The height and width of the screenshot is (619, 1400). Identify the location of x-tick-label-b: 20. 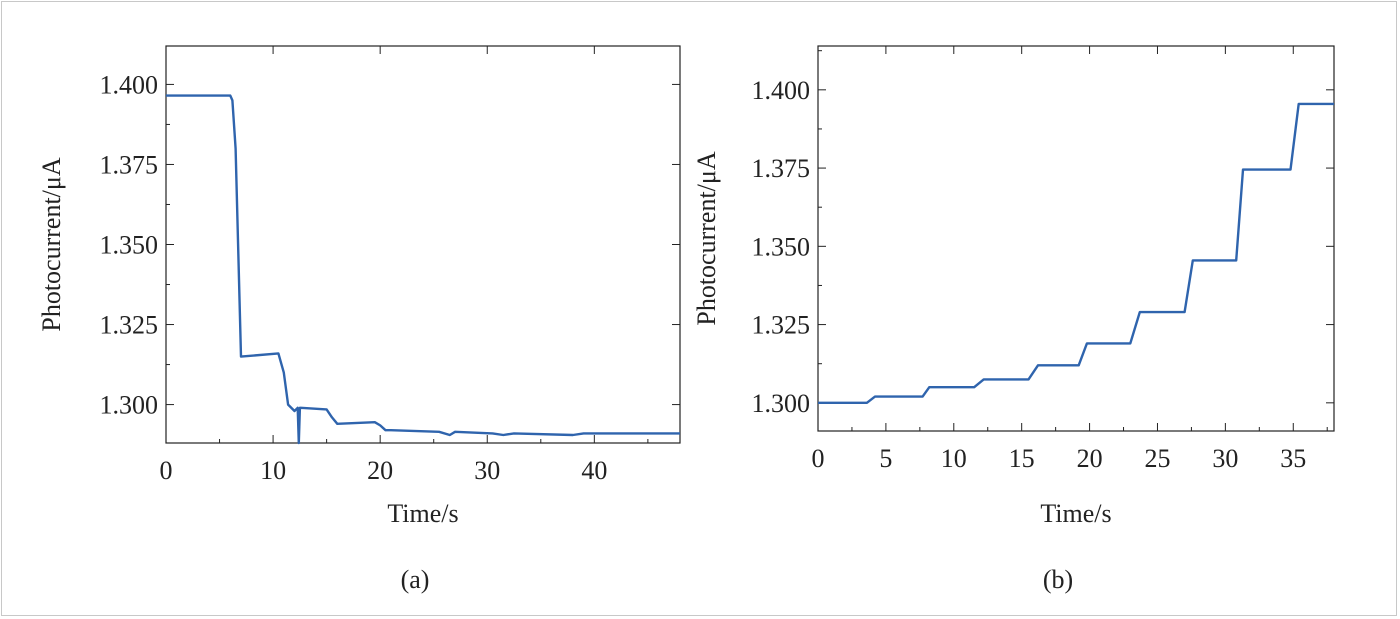
(1090, 458).